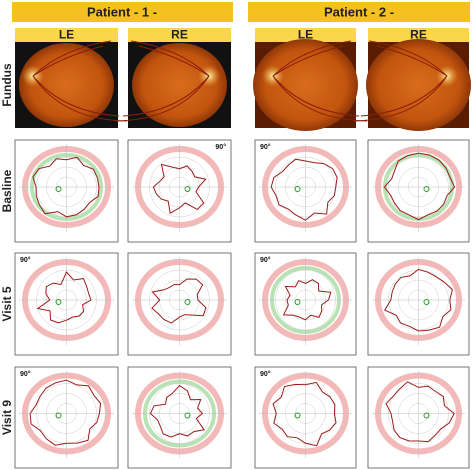  I want to click on row-label: Visit 9, so click(7, 417).